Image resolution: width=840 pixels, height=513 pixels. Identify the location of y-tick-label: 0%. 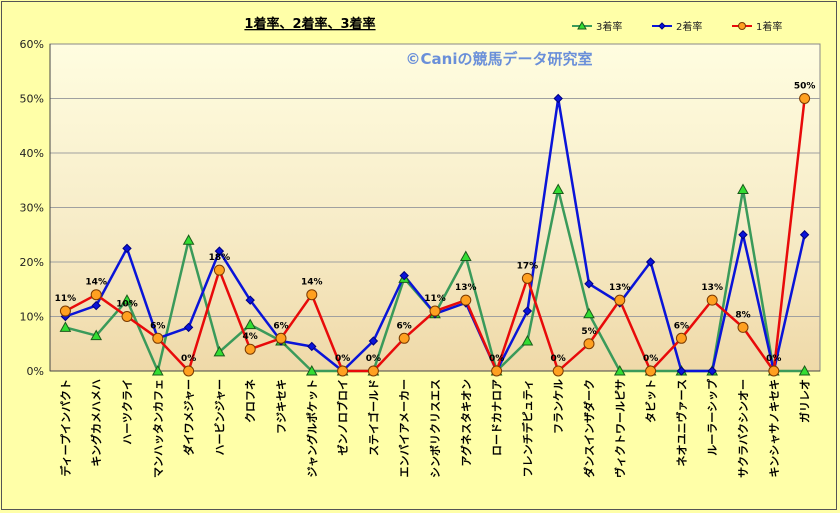
(35, 371).